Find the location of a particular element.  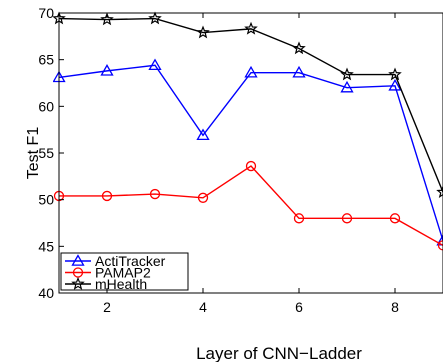

legend-label: PAMAP2 is located at coordinates (123, 273).